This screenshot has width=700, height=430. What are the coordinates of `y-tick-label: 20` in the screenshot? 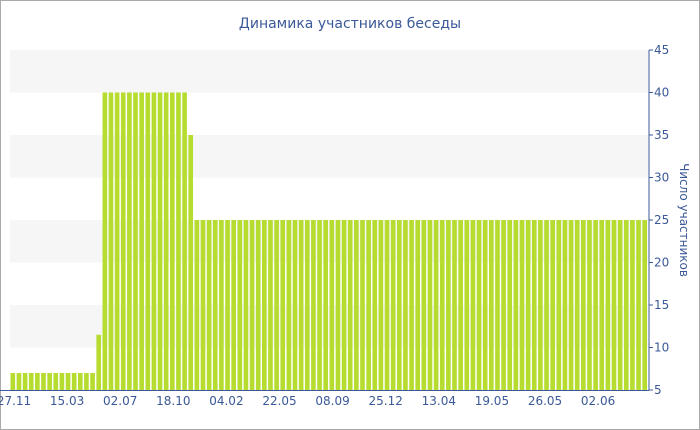 It's located at (661, 263).